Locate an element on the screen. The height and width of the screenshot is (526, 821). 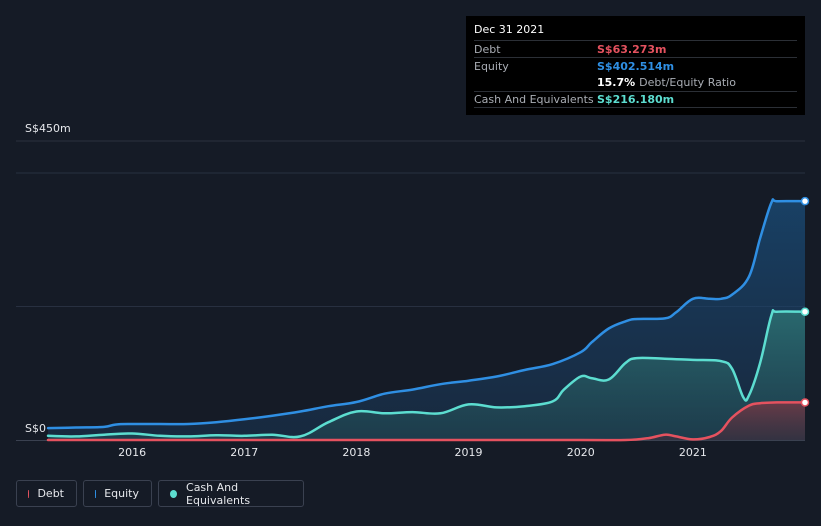
legend-cash-label: Cash And Equivalents is located at coordinates (218, 493).